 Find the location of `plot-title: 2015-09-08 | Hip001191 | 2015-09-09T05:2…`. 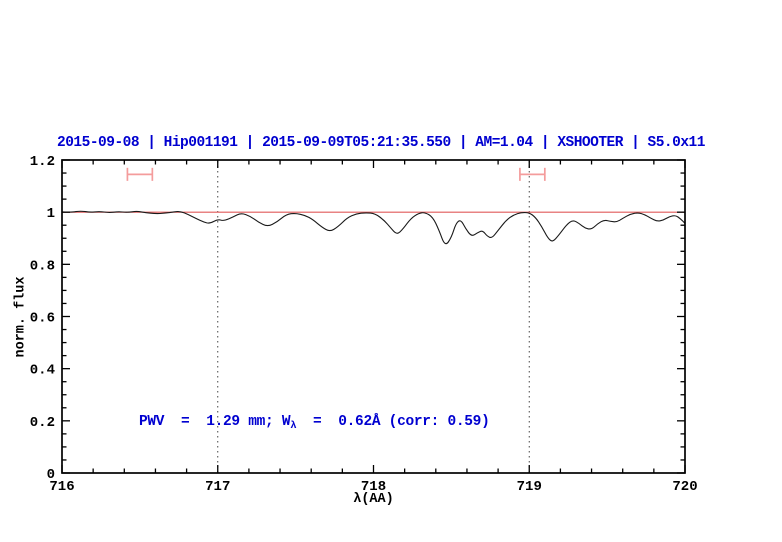

plot-title: 2015-09-08 | Hip001191 | 2015-09-09T05:2… is located at coordinates (381, 143).